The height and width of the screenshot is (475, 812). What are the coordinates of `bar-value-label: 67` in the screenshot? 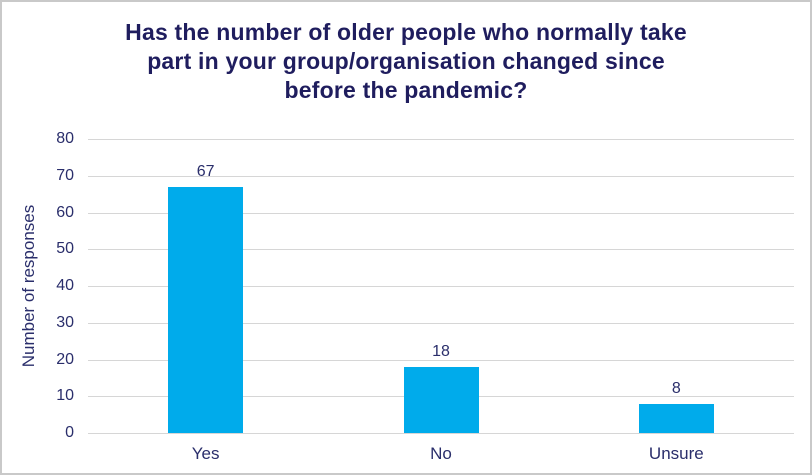 It's located at (205, 171).